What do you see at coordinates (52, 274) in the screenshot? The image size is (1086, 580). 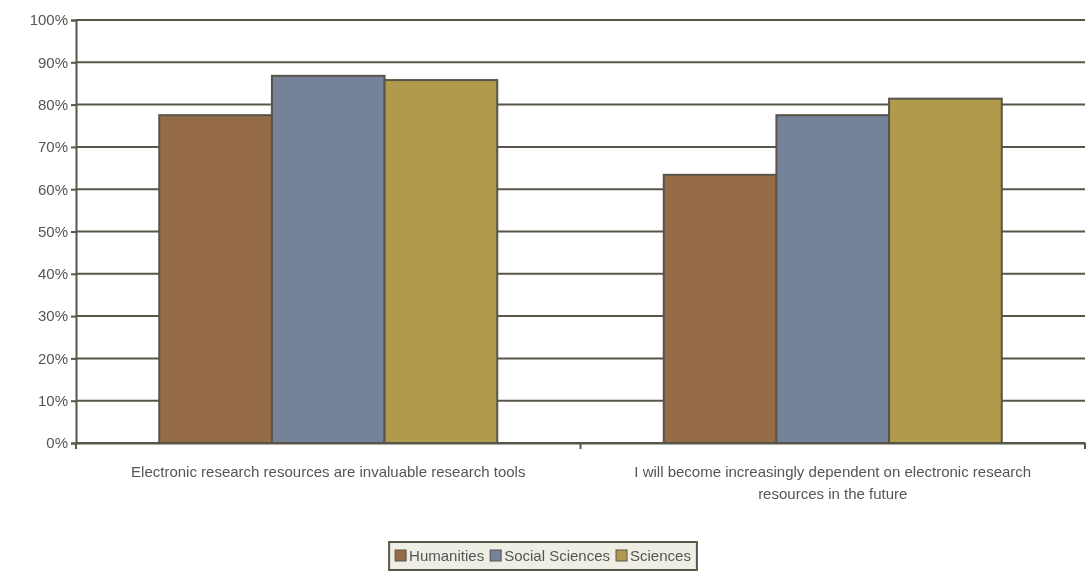 I see `y-tick-label: 40%` at bounding box center [52, 274].